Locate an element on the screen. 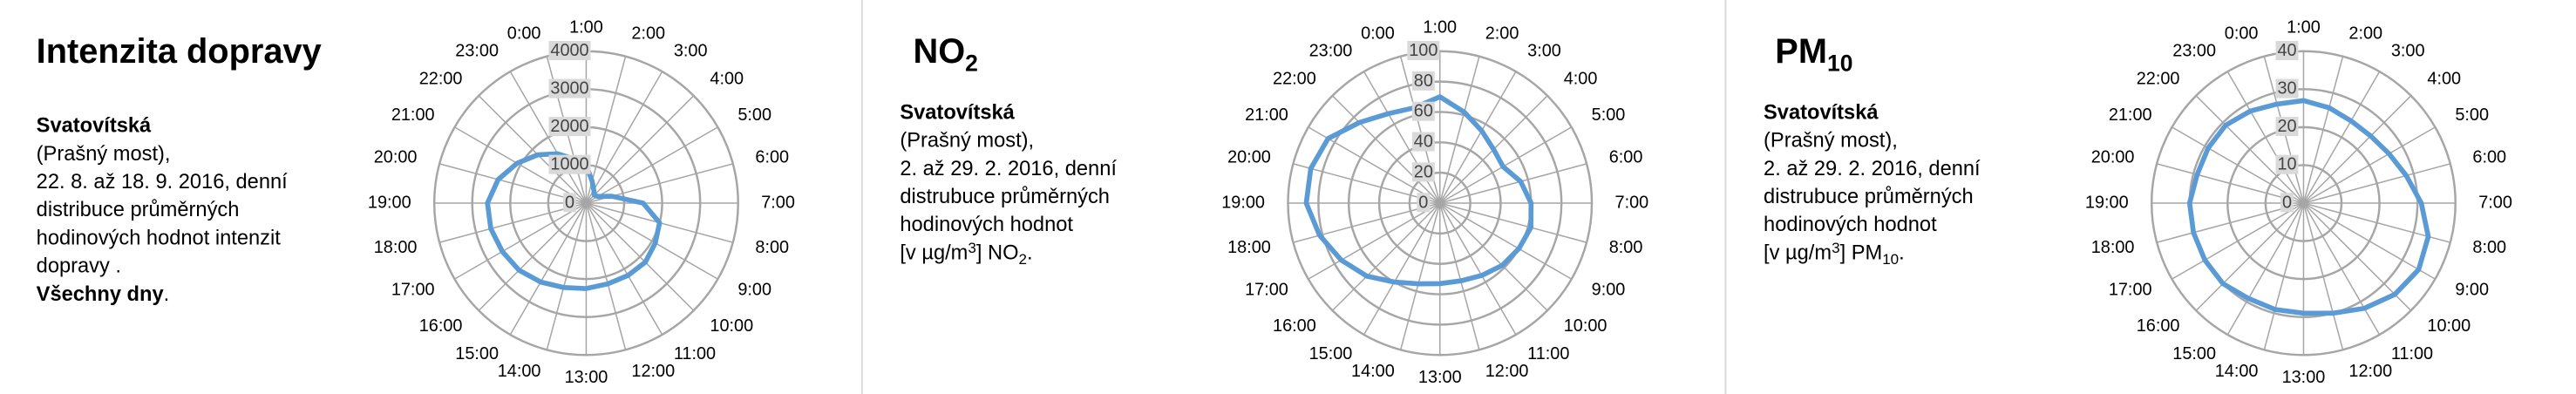 Image resolution: width=2576 pixels, height=394 pixels. category-label: 9:00 is located at coordinates (2472, 290).